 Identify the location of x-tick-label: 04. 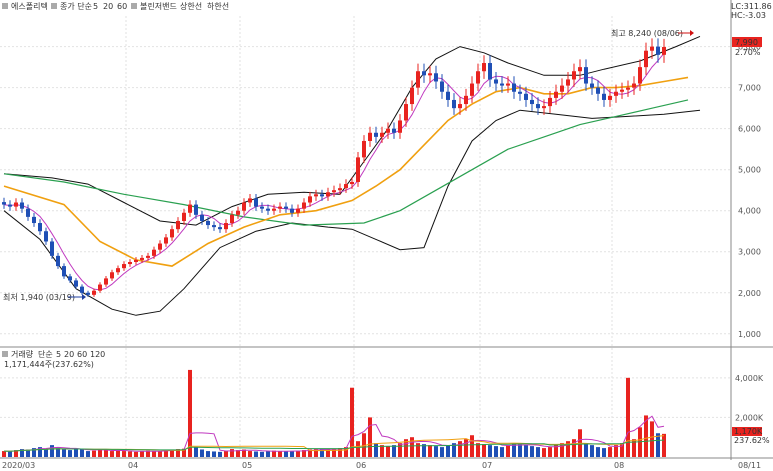
(133, 465).